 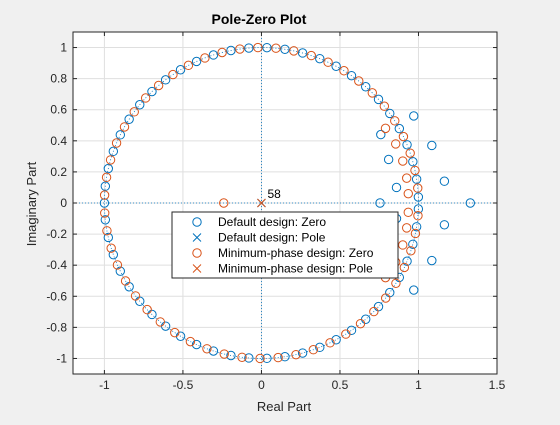 I want to click on y-tick-label: 0.2, so click(x=58, y=172).